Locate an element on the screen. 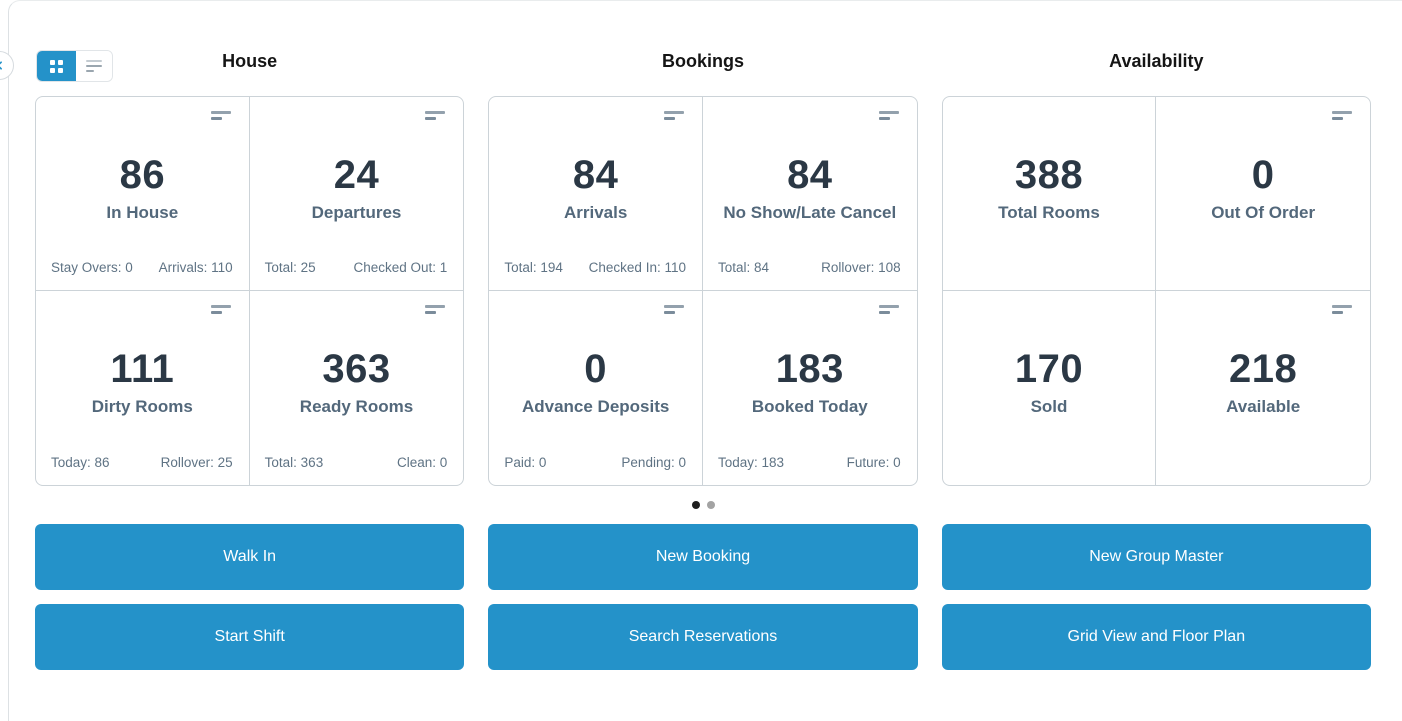  stat-footer-left: Stay Overs: 0 is located at coordinates (92, 267).